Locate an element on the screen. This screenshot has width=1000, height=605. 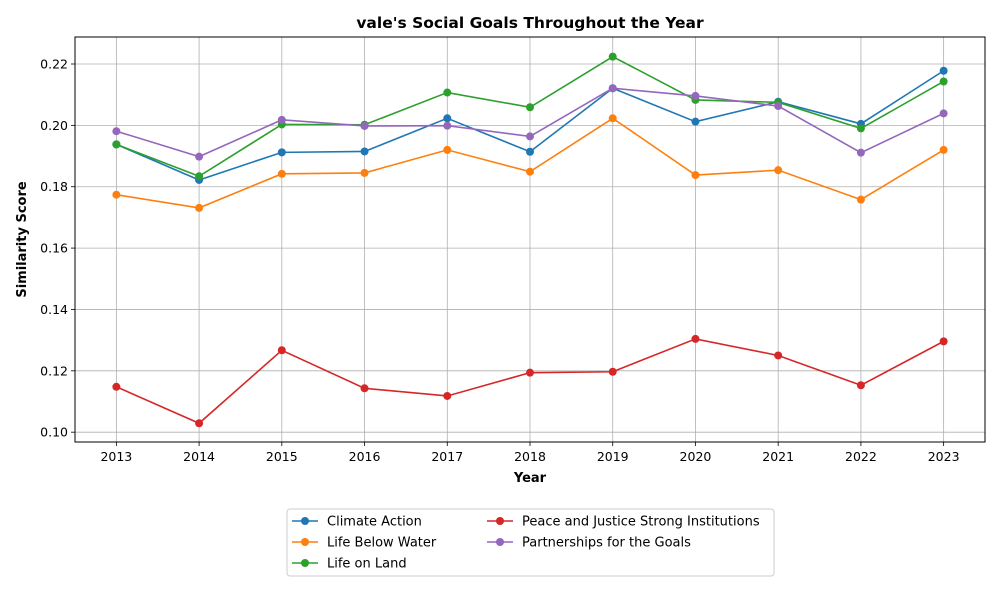
series-life-below-water is located at coordinates (530, 163).